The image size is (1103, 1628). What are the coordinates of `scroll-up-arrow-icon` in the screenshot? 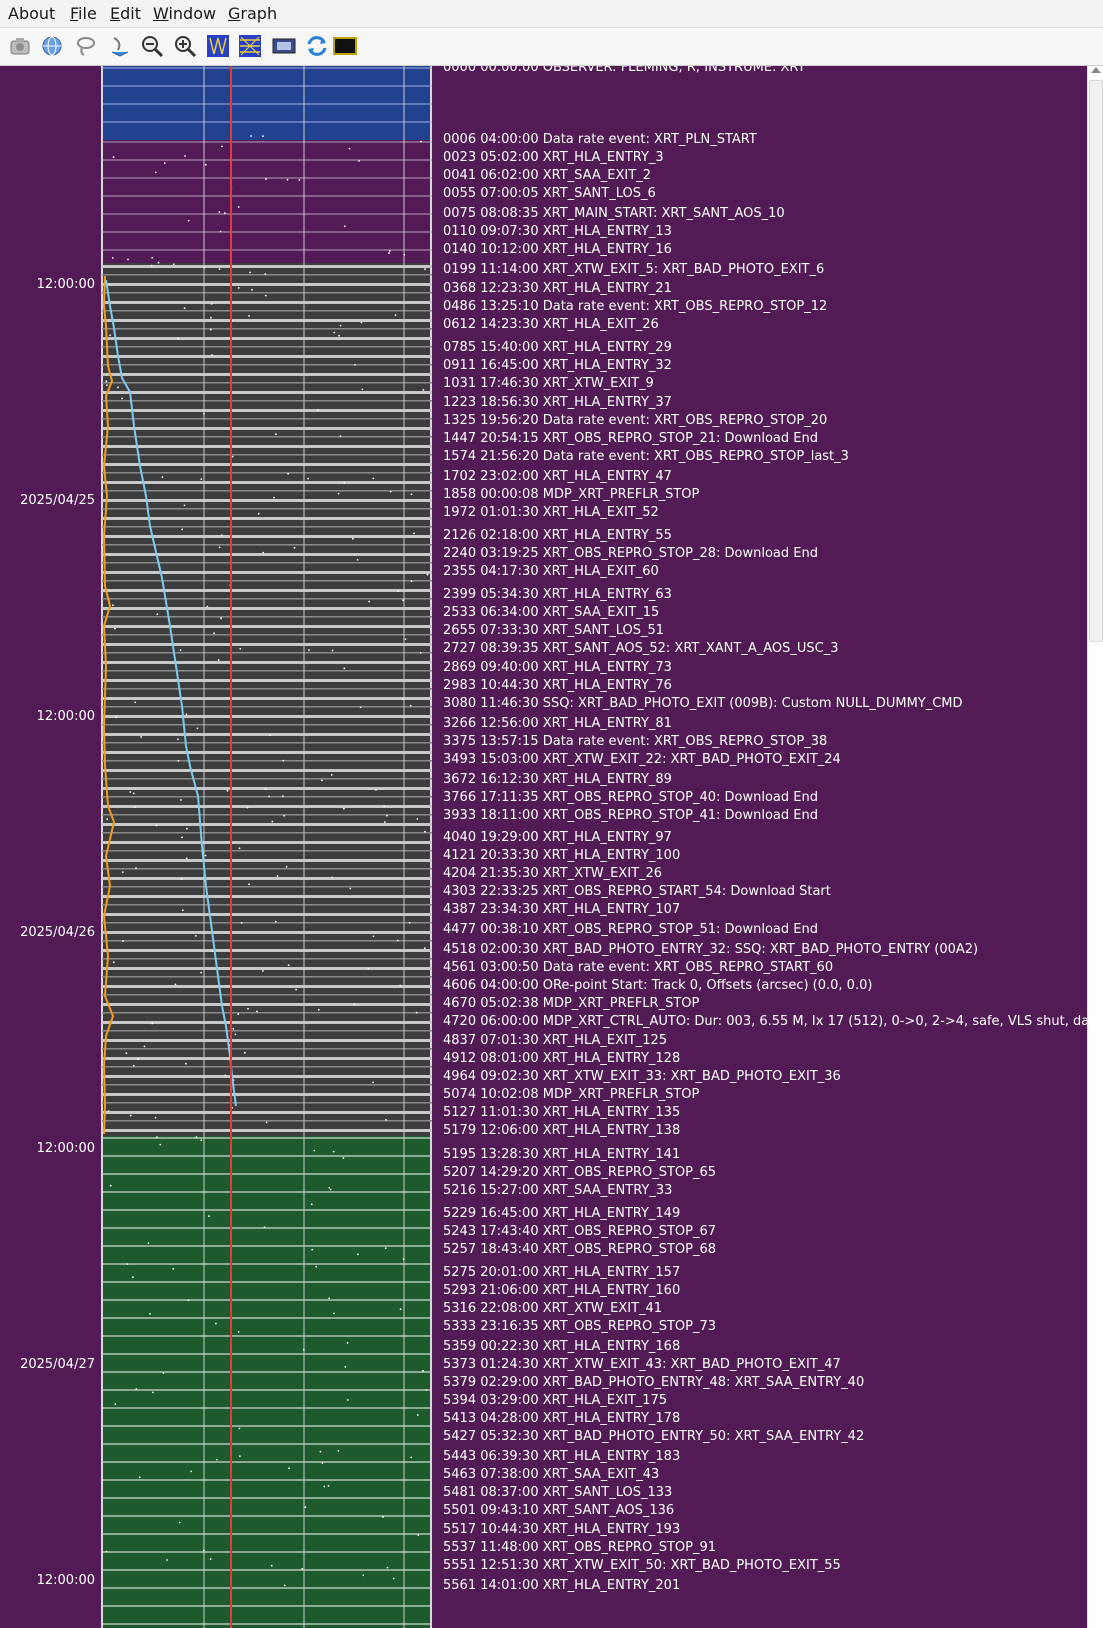 It's located at (1096, 70).